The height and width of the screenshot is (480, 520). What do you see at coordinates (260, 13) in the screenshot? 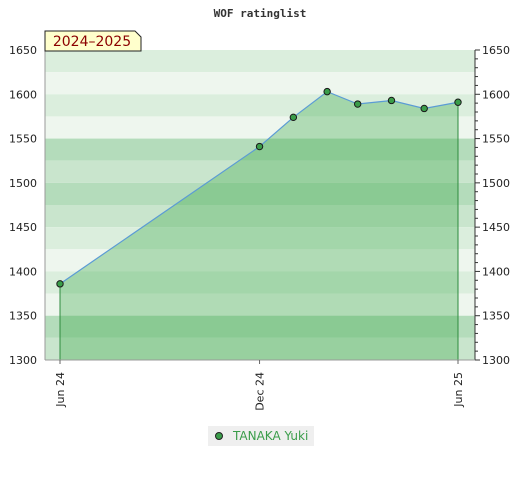
I see `chart-title: WOF ratinglist` at bounding box center [260, 13].